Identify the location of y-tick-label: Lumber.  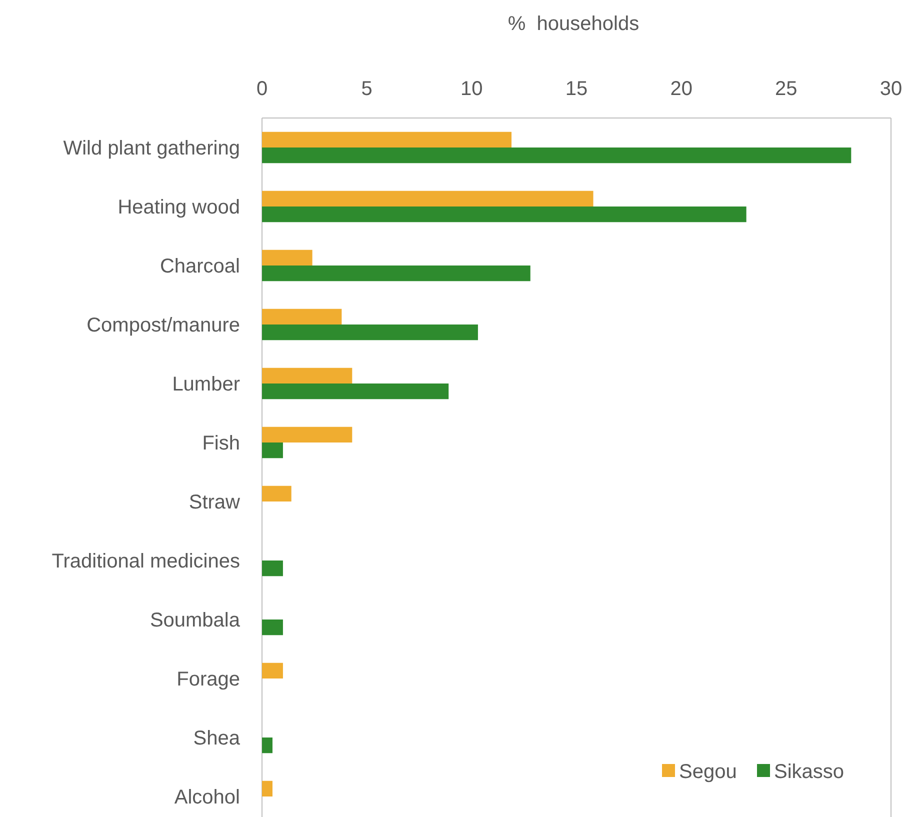
(206, 385).